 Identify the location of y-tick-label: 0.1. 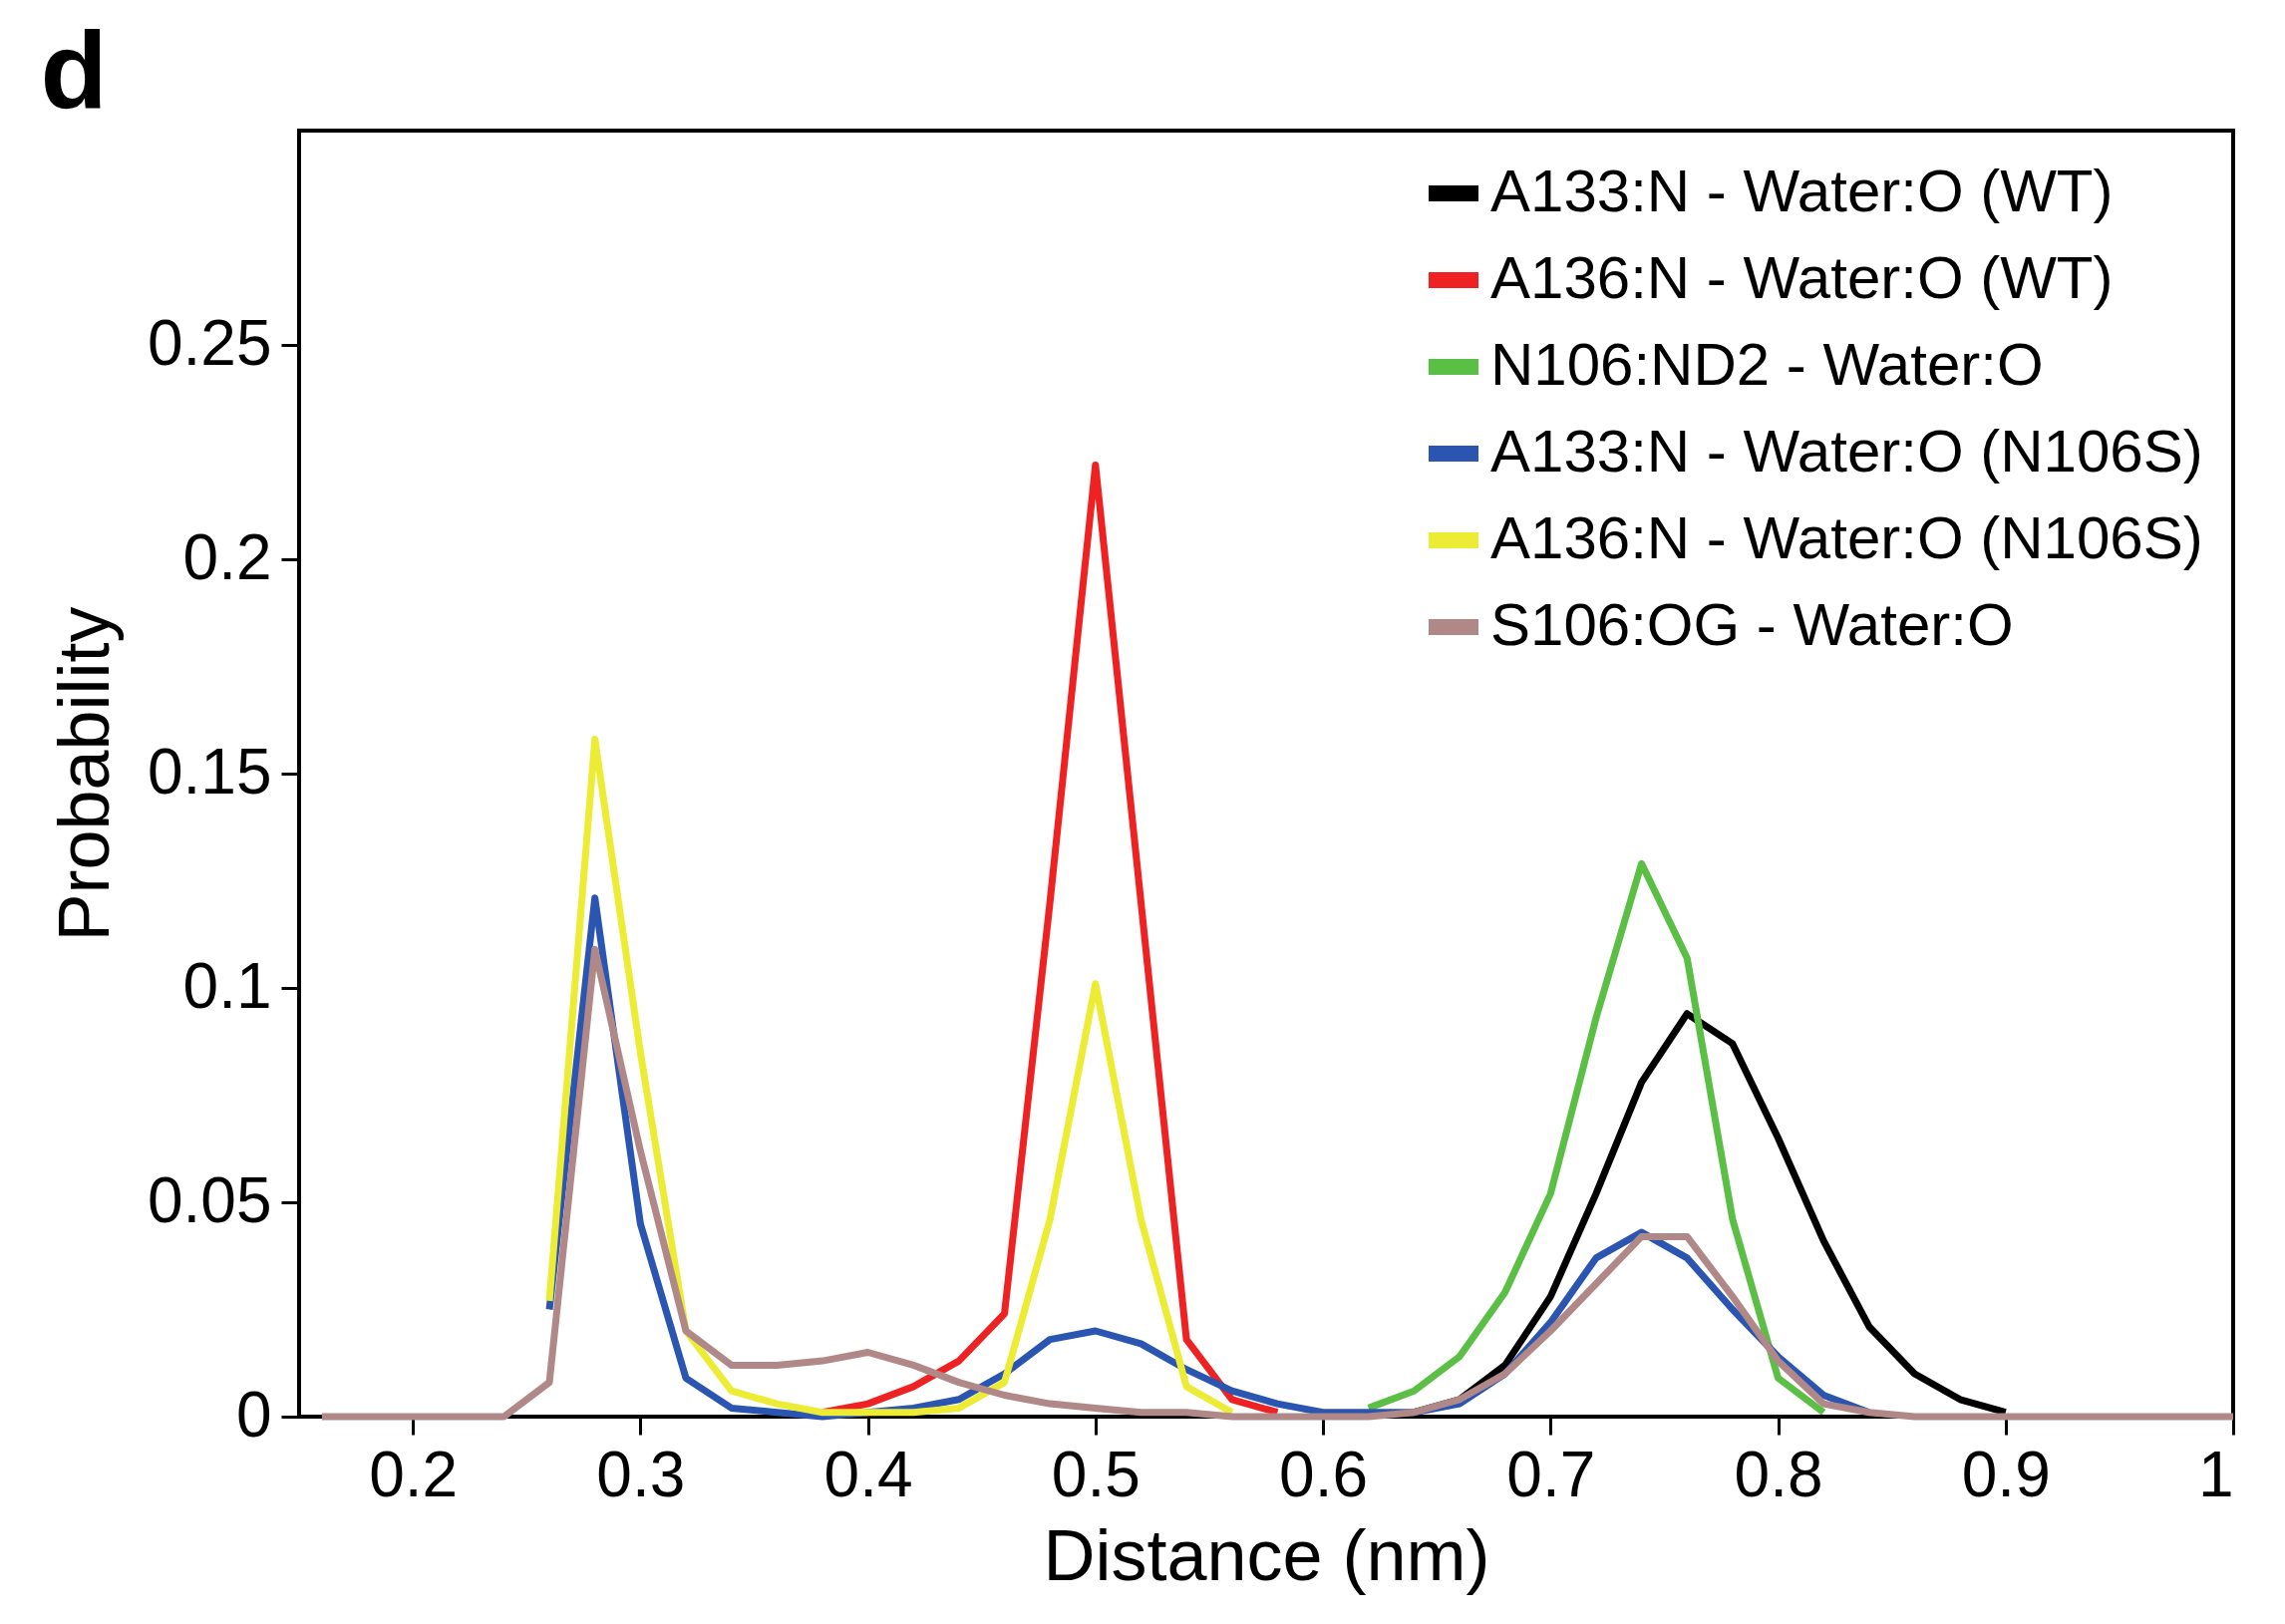
(227, 986).